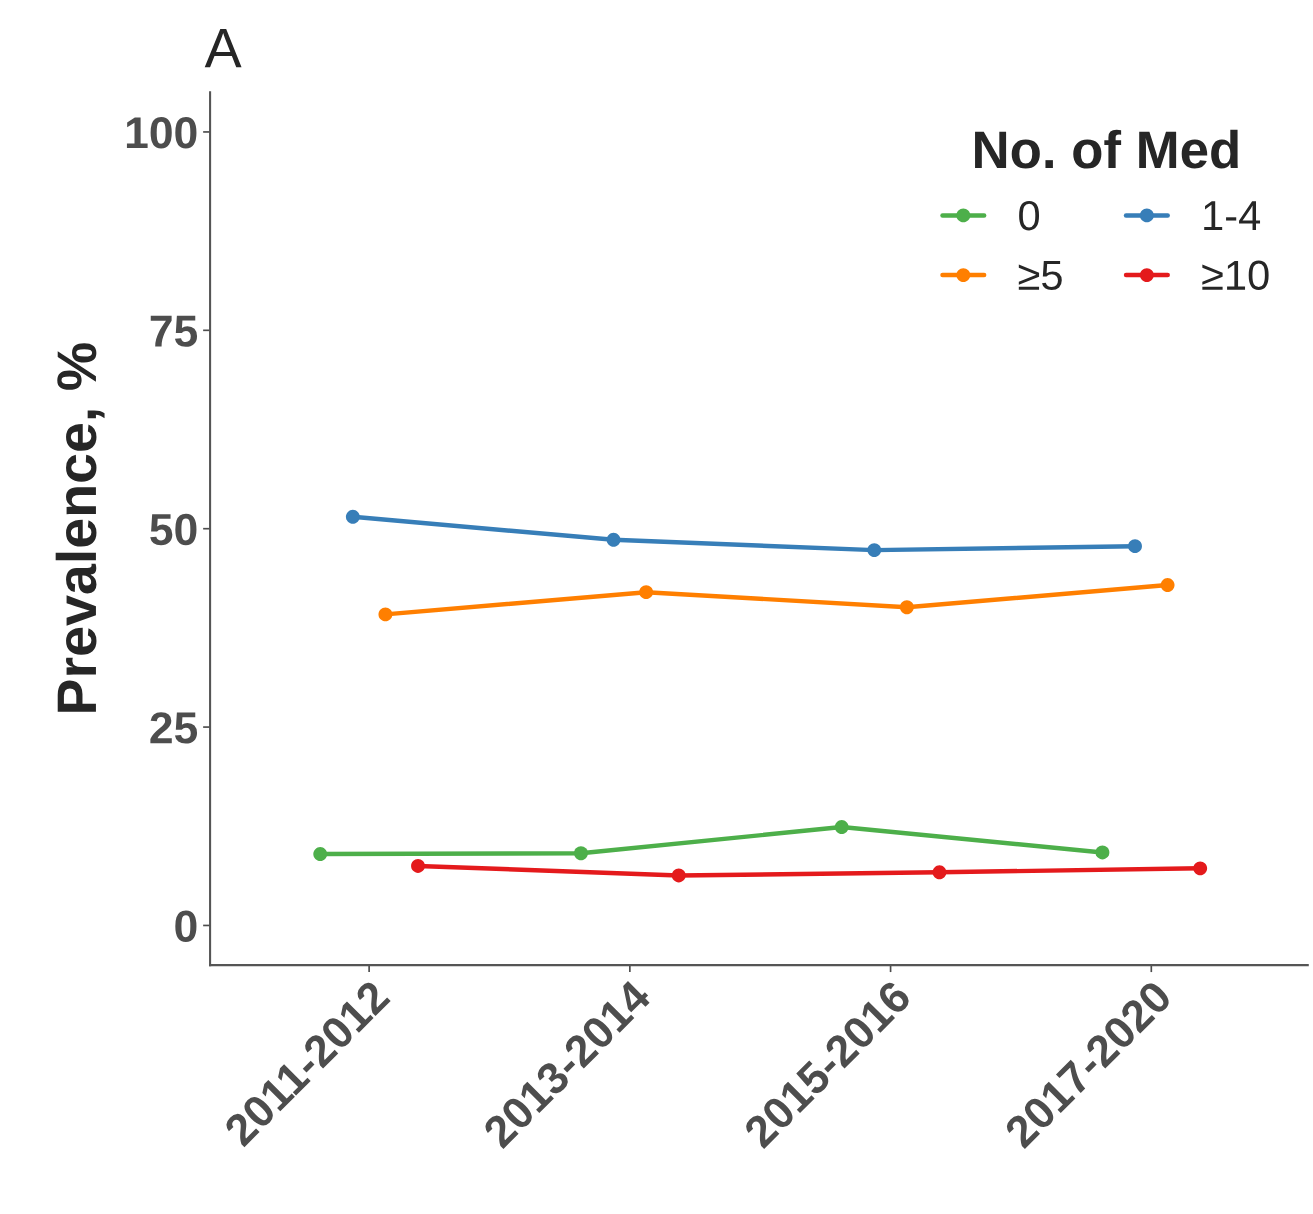 Image resolution: width=1313 pixels, height=1214 pixels. Describe the element at coordinates (186, 926) in the screenshot. I see `y-tick-label: 0` at that location.